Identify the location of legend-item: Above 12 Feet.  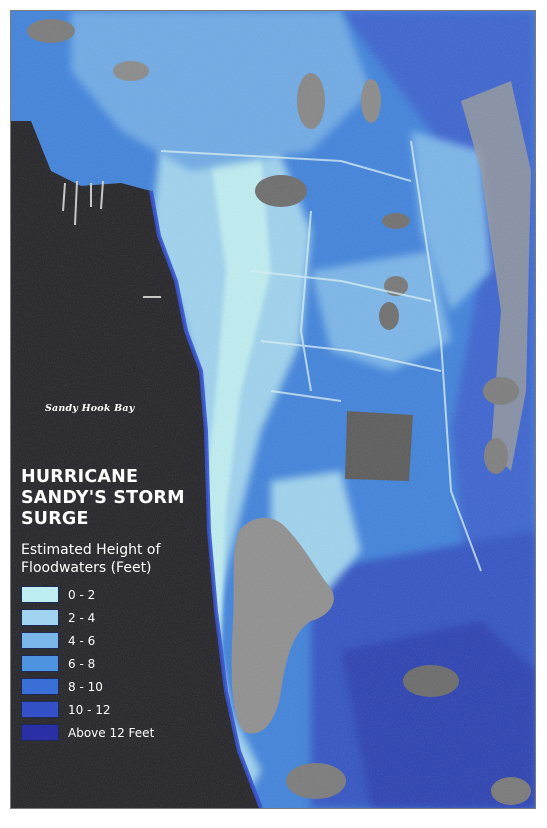
(121, 732).